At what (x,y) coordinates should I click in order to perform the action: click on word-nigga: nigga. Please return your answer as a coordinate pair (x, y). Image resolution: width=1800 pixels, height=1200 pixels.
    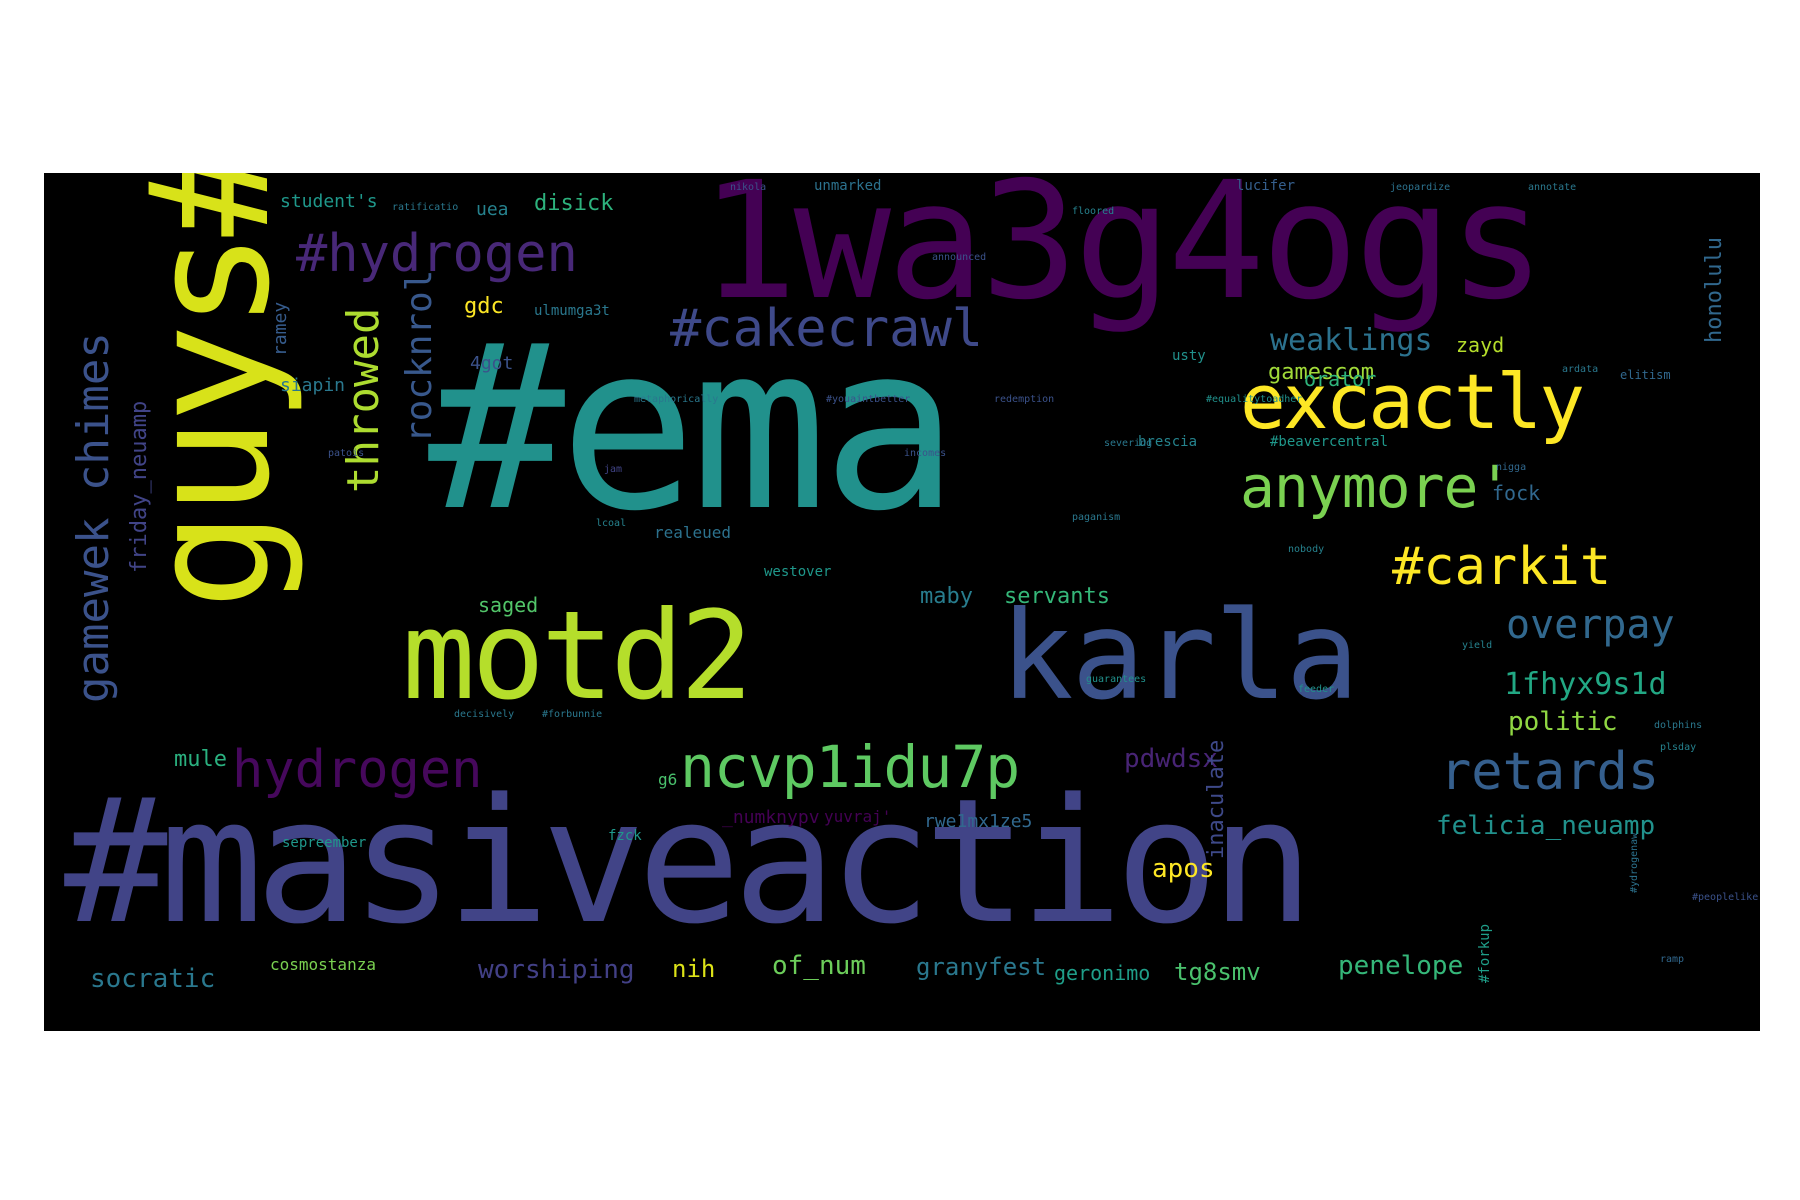
    Looking at the image, I should click on (1511, 467).